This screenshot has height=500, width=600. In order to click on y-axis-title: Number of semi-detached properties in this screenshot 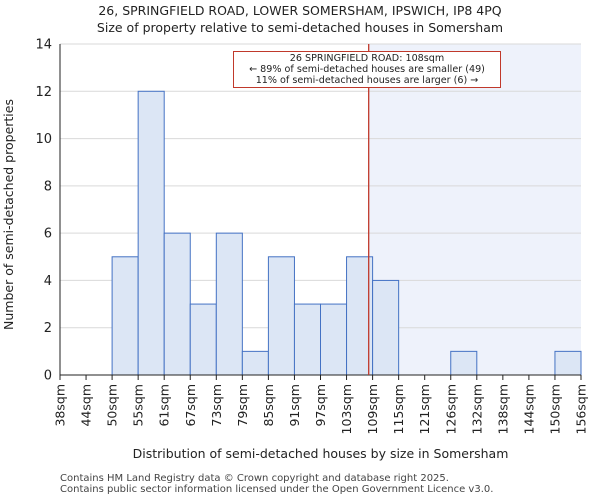, I will do `click(8, 214)`.